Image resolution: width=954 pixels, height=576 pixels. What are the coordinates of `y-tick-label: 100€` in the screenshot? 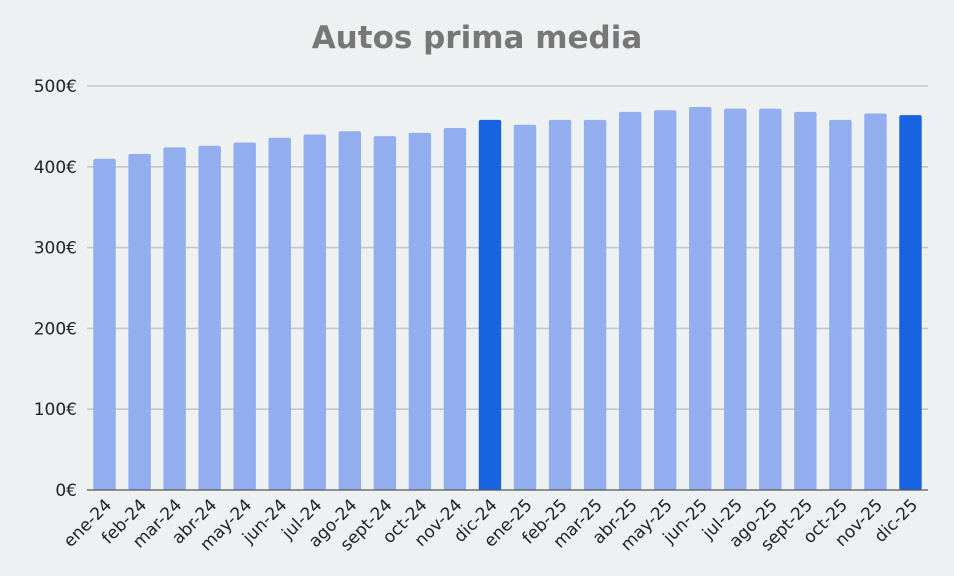 It's located at (55, 410).